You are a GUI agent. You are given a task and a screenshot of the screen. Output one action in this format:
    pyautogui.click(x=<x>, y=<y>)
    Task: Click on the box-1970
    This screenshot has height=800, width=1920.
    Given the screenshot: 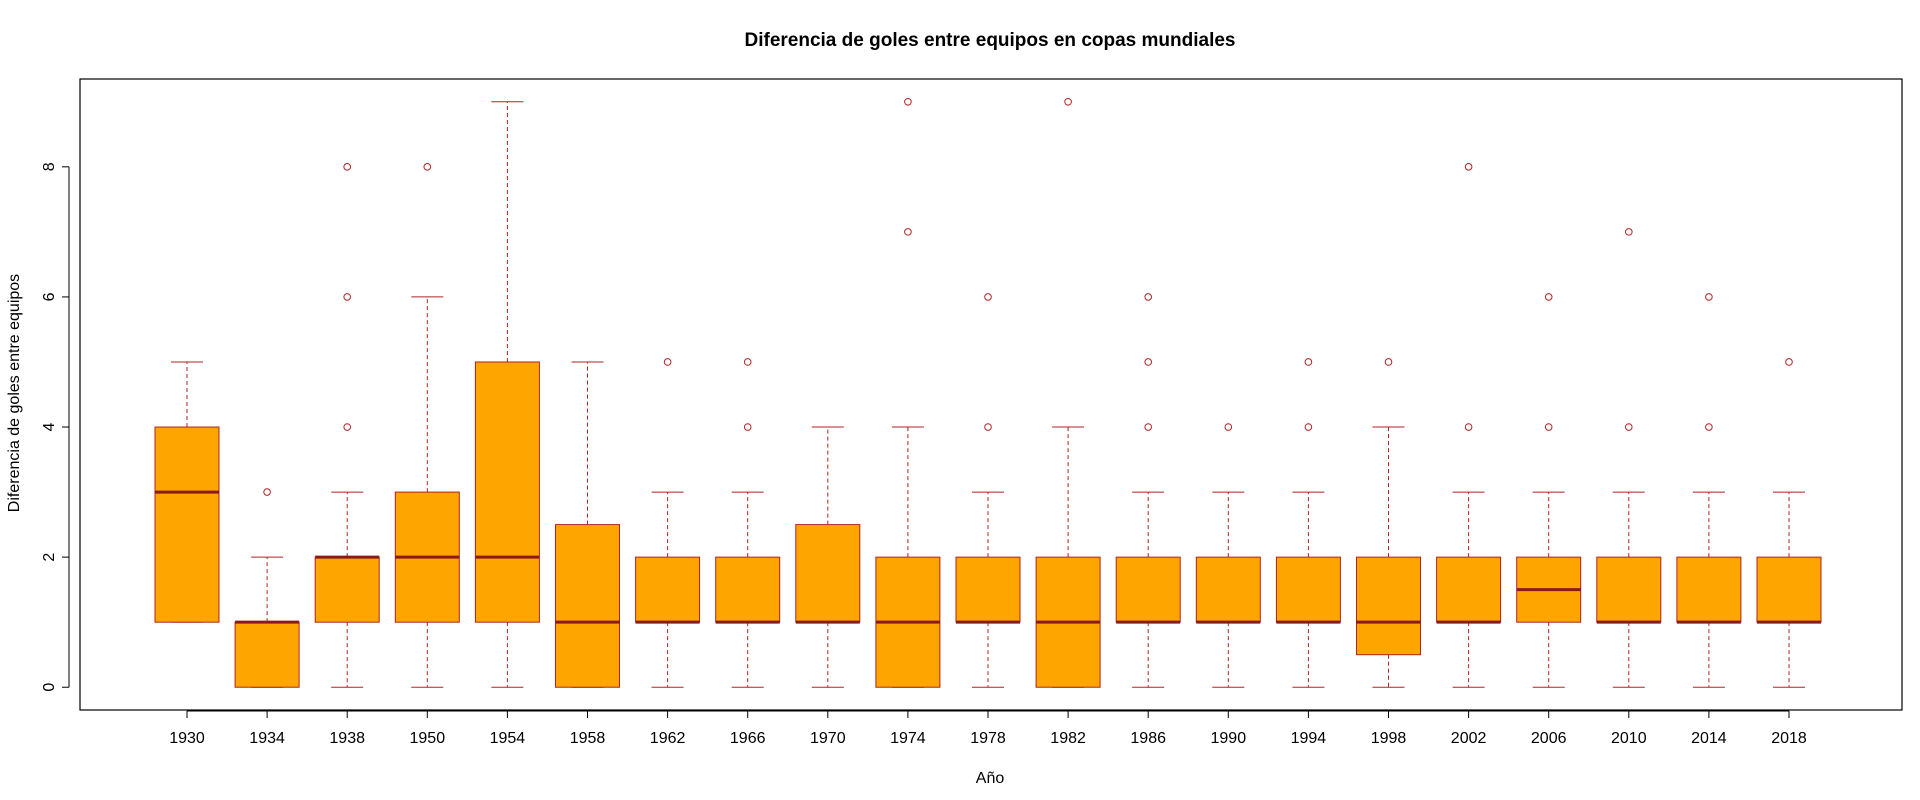 What is the action you would take?
    pyautogui.click(x=828, y=557)
    